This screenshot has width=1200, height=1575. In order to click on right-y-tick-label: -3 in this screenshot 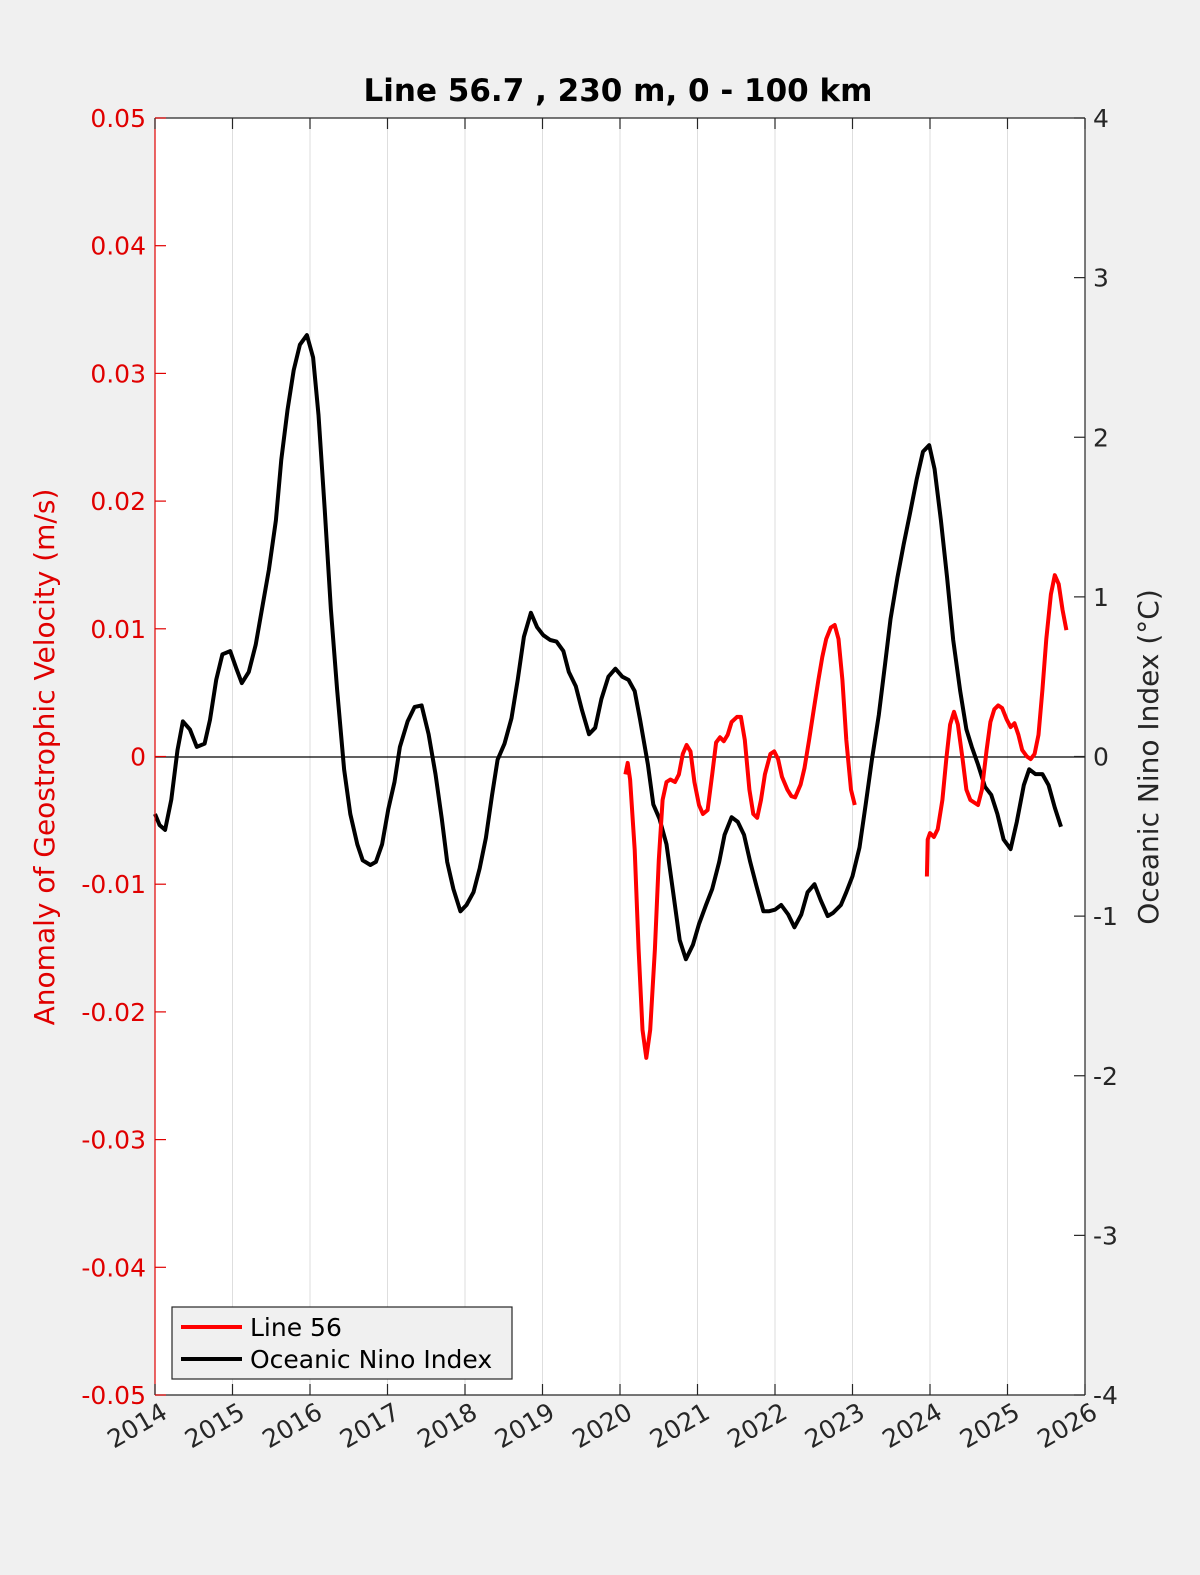, I will do `click(1105, 1235)`.